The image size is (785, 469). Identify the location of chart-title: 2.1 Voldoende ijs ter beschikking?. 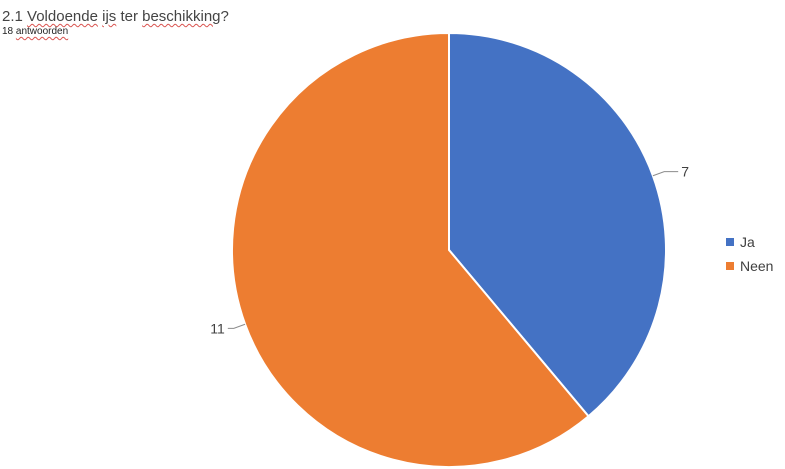
(115, 17).